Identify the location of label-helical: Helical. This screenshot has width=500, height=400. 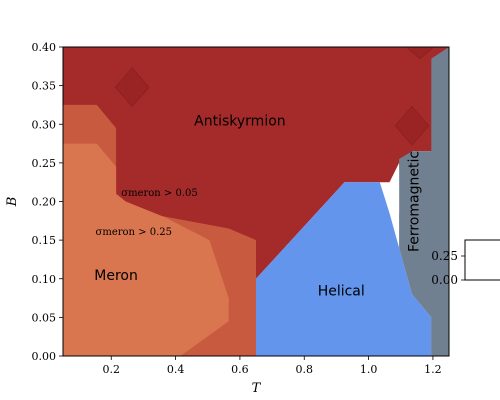
(341, 291).